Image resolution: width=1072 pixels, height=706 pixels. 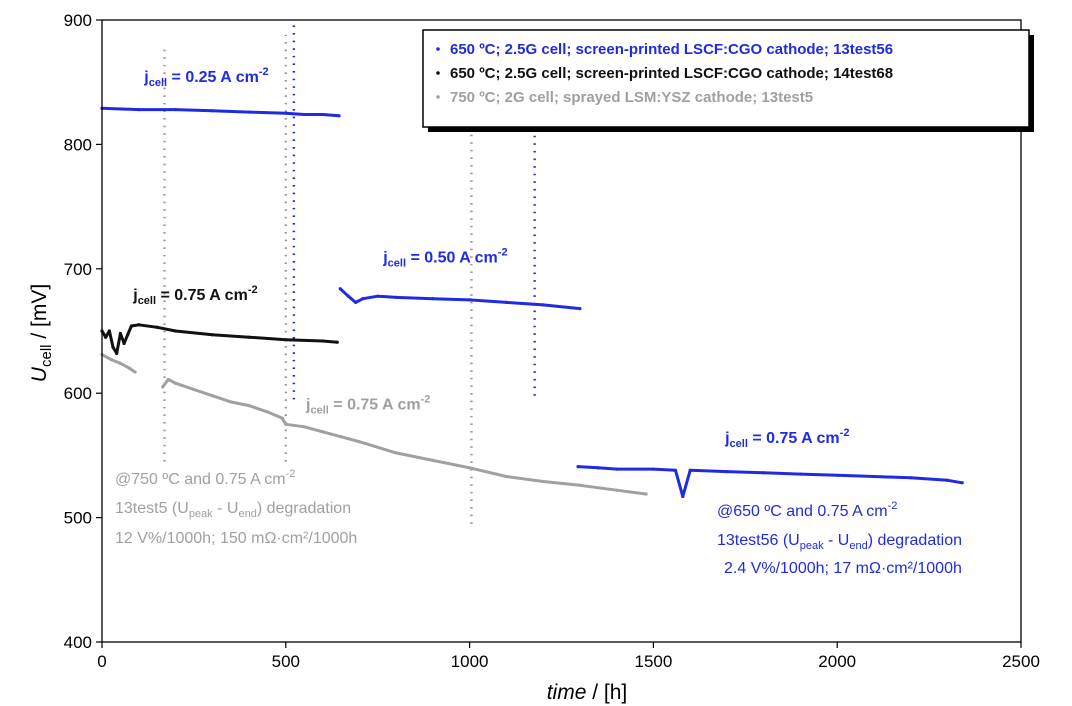 What do you see at coordinates (205, 77) in the screenshot?
I see `current-density-label: jcell = 0.25 A cm-2` at bounding box center [205, 77].